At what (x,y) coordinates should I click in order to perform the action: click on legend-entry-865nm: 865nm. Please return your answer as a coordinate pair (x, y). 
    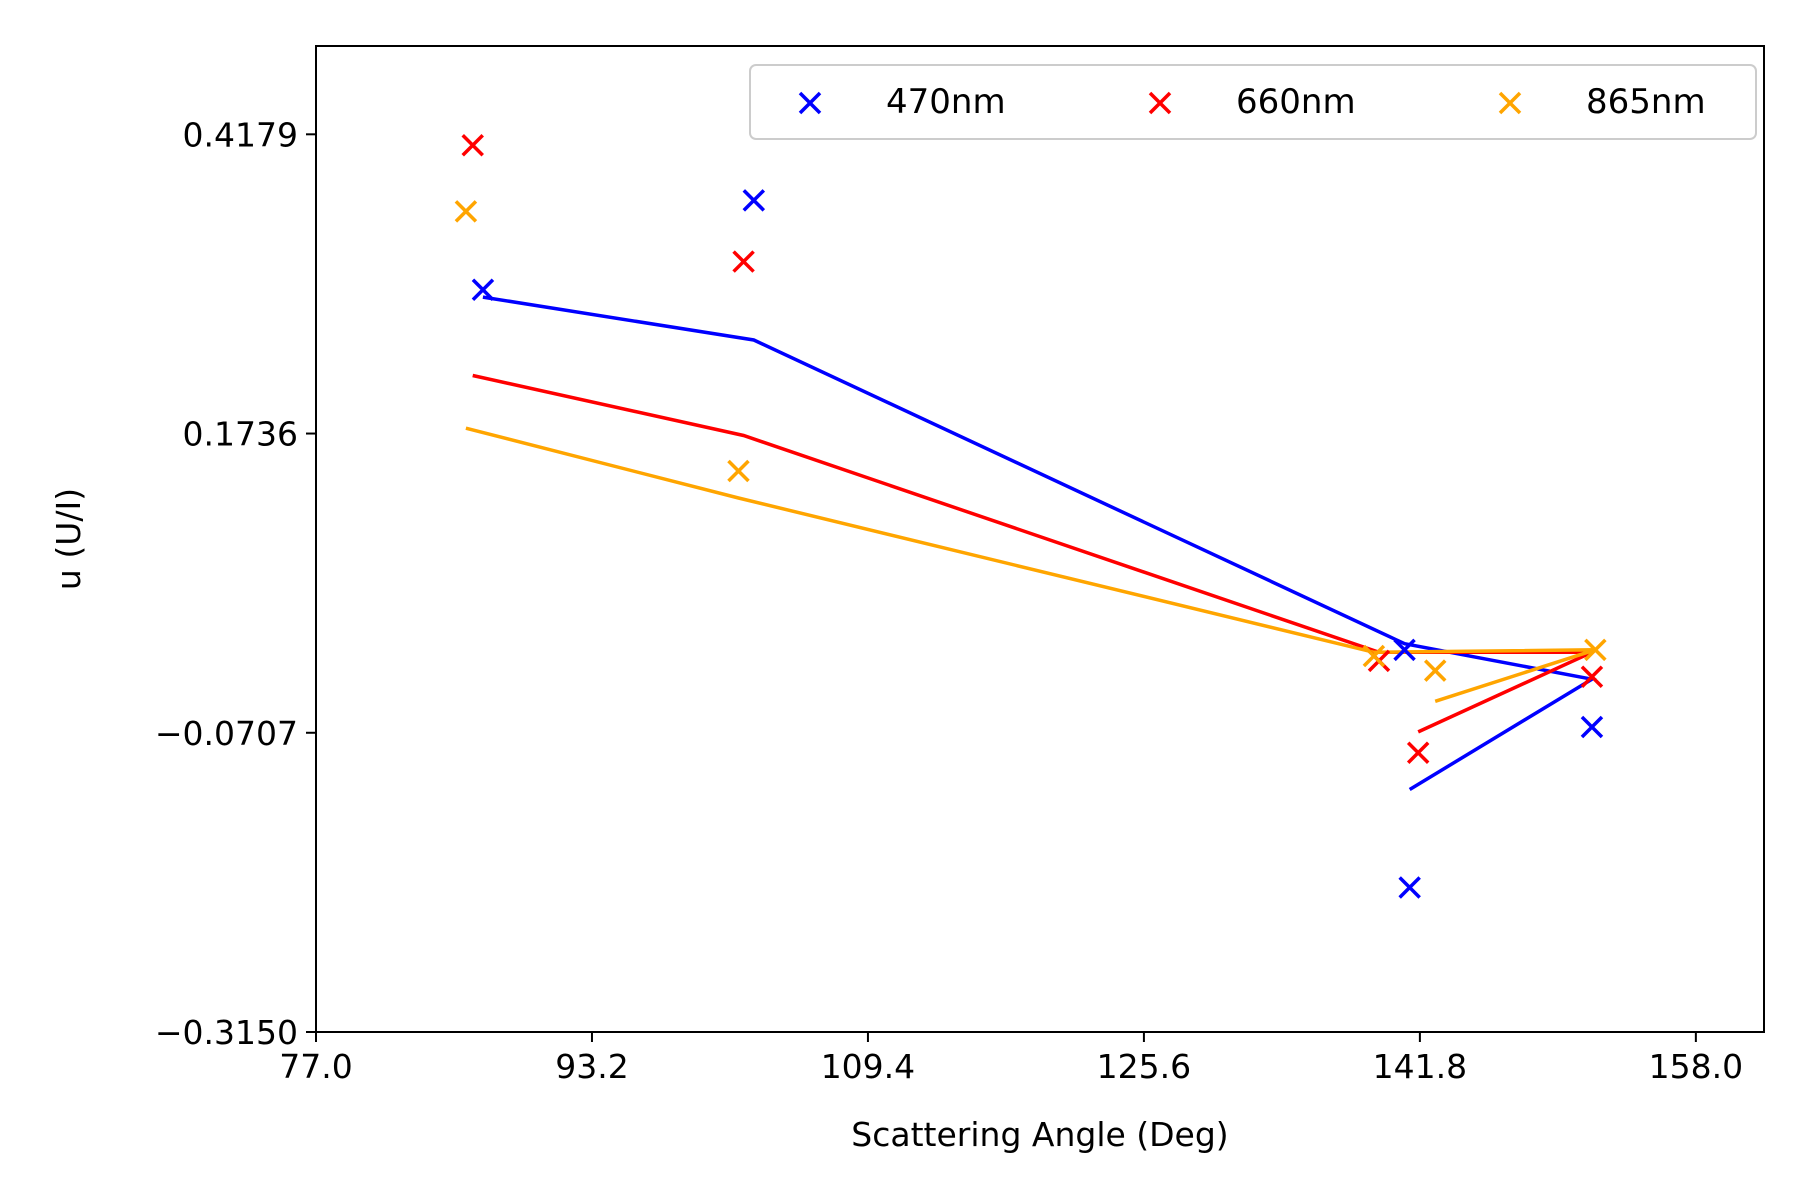
    Looking at the image, I should click on (1602, 102).